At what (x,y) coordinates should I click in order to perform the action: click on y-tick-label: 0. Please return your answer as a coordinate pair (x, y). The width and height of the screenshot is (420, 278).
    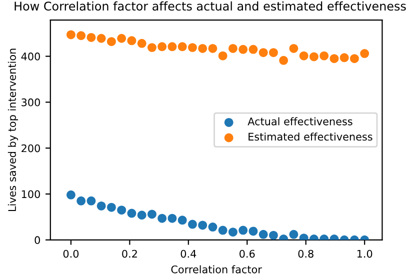
    Looking at the image, I should click on (37, 240).